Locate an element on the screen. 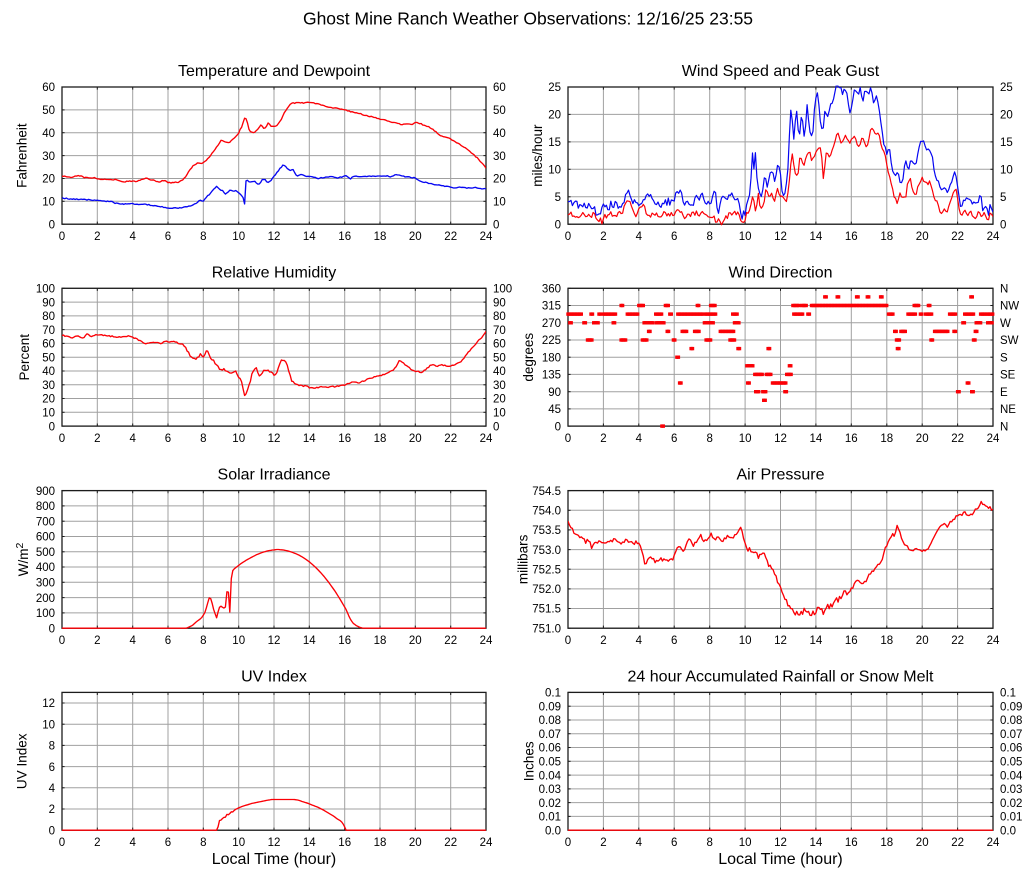 This screenshot has height=883, width=1027. svg-text: 225 is located at coordinates (551, 341).